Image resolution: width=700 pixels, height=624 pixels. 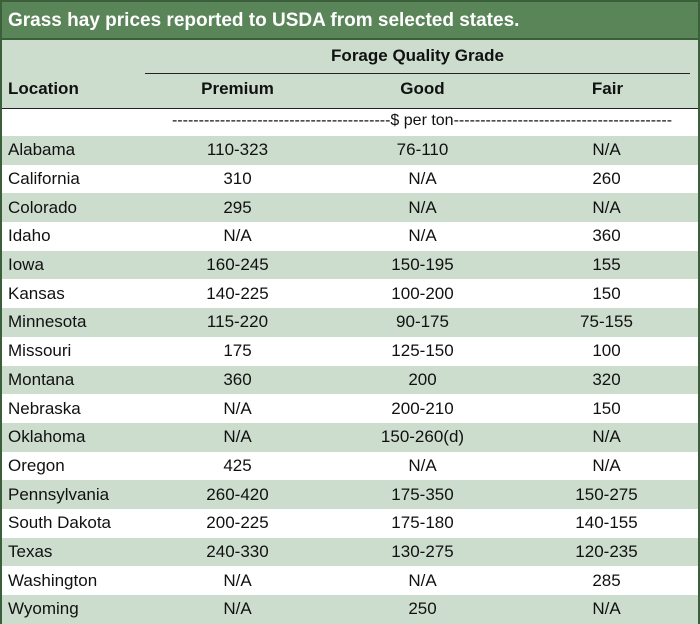 What do you see at coordinates (422, 293) in the screenshot?
I see `cell-good: 100-200` at bounding box center [422, 293].